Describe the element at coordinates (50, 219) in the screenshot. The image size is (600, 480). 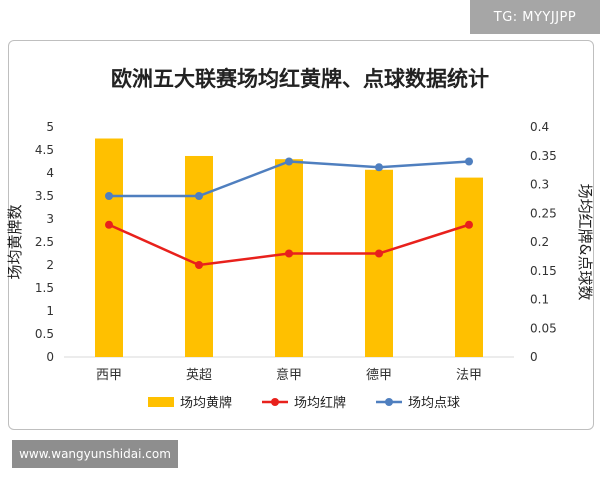
I see `y-tick-label: 3` at that location.